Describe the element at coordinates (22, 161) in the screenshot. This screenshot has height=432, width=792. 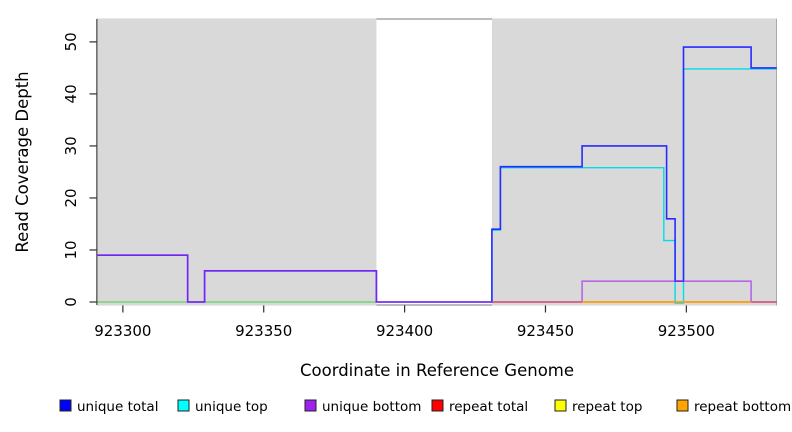
I see `y-axis-title: Read Coverage Depth` at that location.